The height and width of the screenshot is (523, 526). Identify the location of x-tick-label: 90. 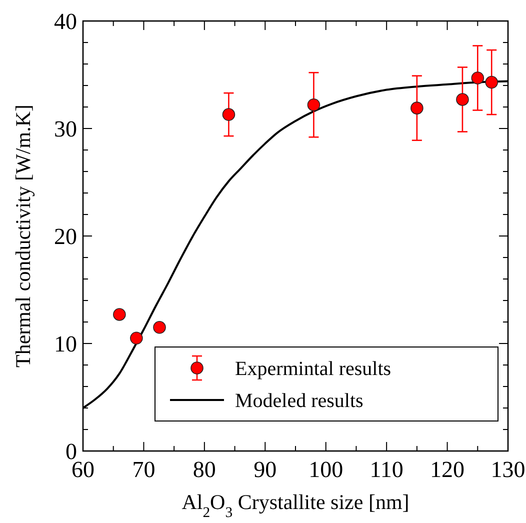
(265, 469).